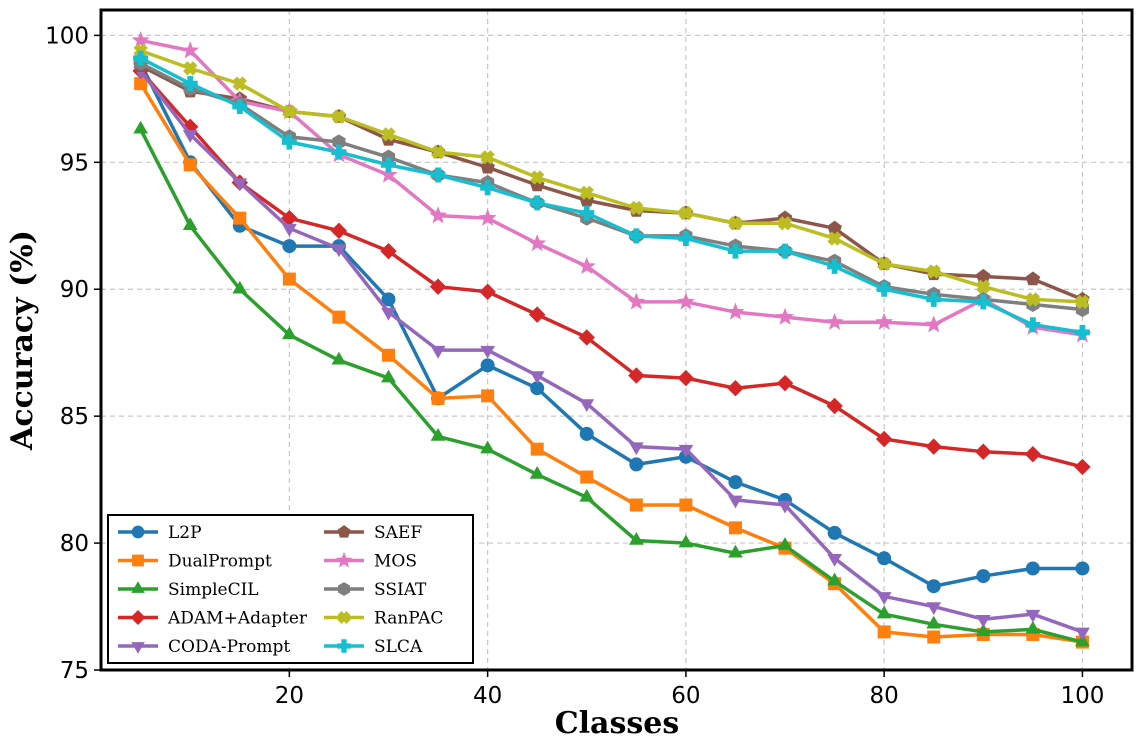 This screenshot has width=1142, height=750. Describe the element at coordinates (213, 590) in the screenshot. I see `legend-label: SimpleCIL` at that location.